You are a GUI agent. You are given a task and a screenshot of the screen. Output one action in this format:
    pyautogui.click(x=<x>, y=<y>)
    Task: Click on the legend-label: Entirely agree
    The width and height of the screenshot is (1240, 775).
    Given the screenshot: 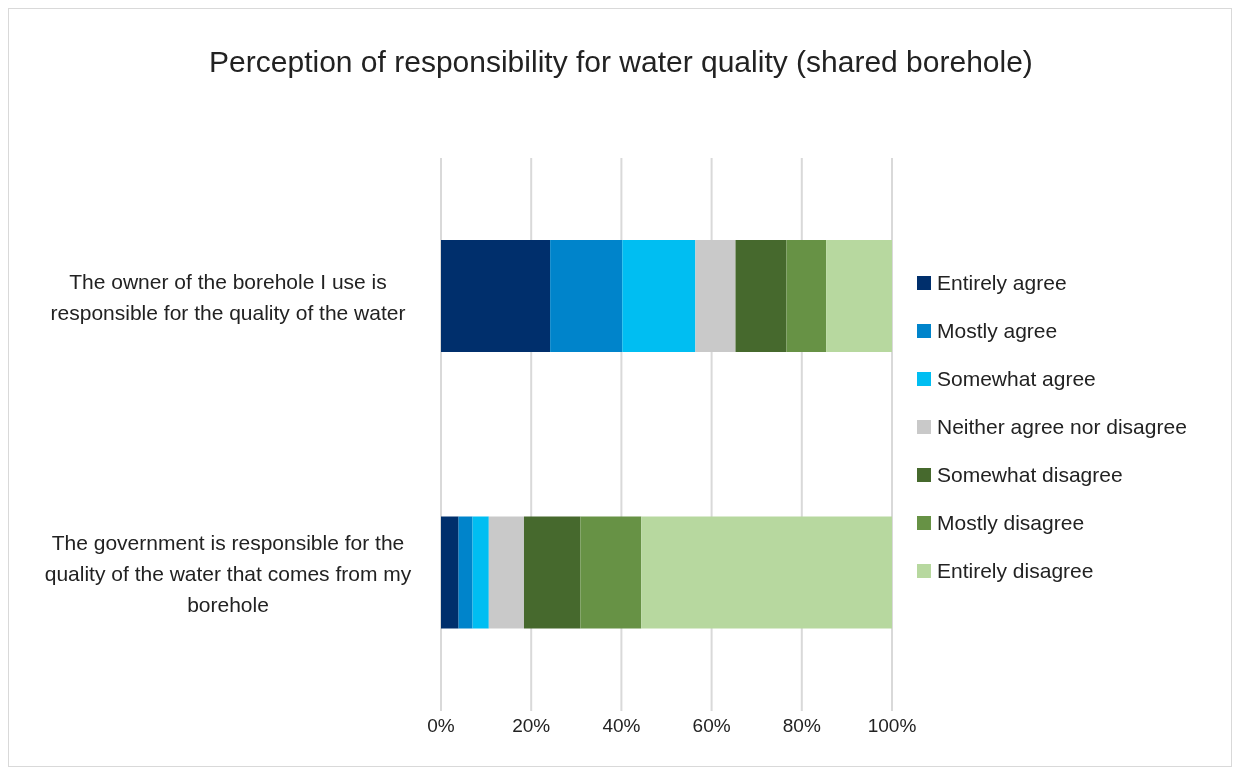 What is the action you would take?
    pyautogui.click(x=1002, y=283)
    